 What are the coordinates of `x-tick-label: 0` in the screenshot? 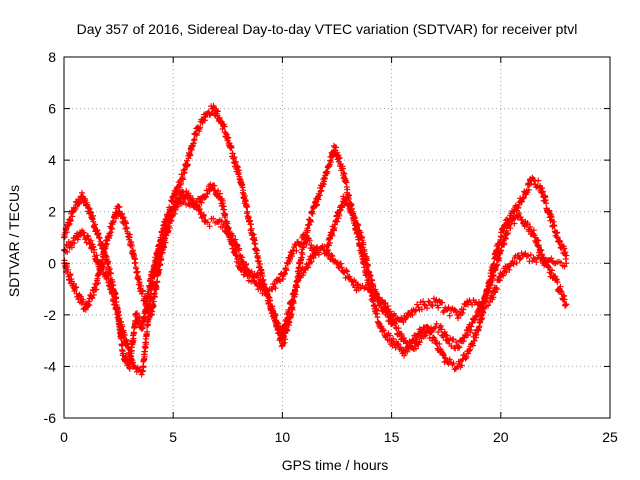 It's located at (64, 437).